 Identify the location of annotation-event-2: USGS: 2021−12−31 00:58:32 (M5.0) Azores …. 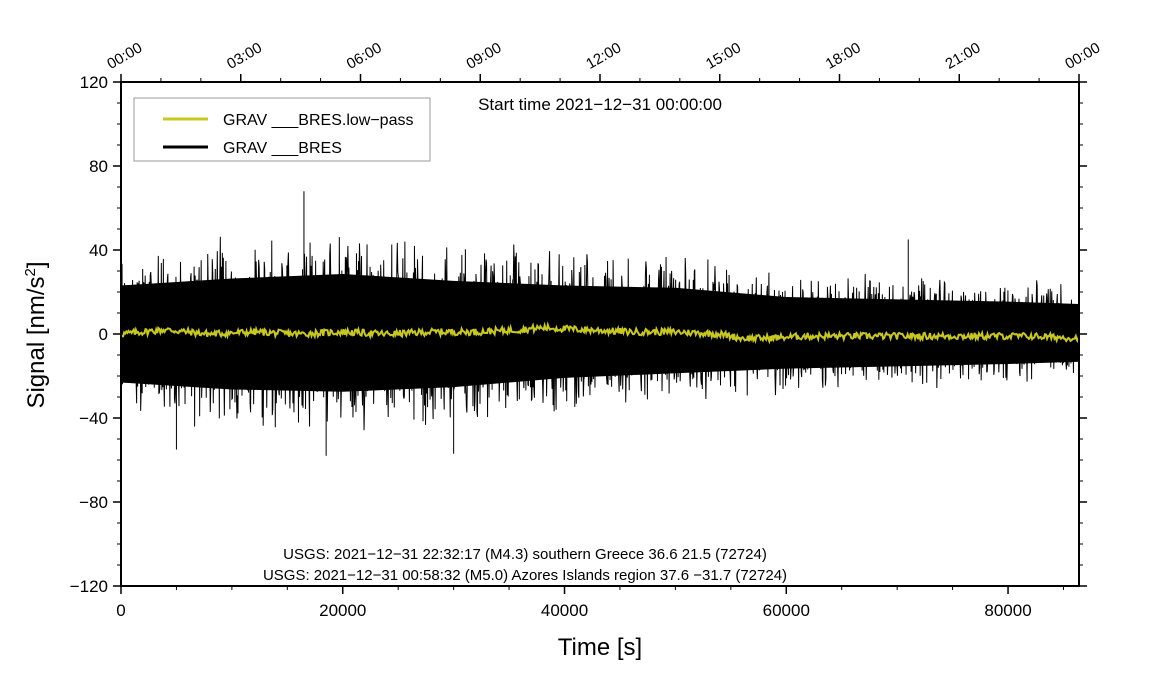
(525, 575).